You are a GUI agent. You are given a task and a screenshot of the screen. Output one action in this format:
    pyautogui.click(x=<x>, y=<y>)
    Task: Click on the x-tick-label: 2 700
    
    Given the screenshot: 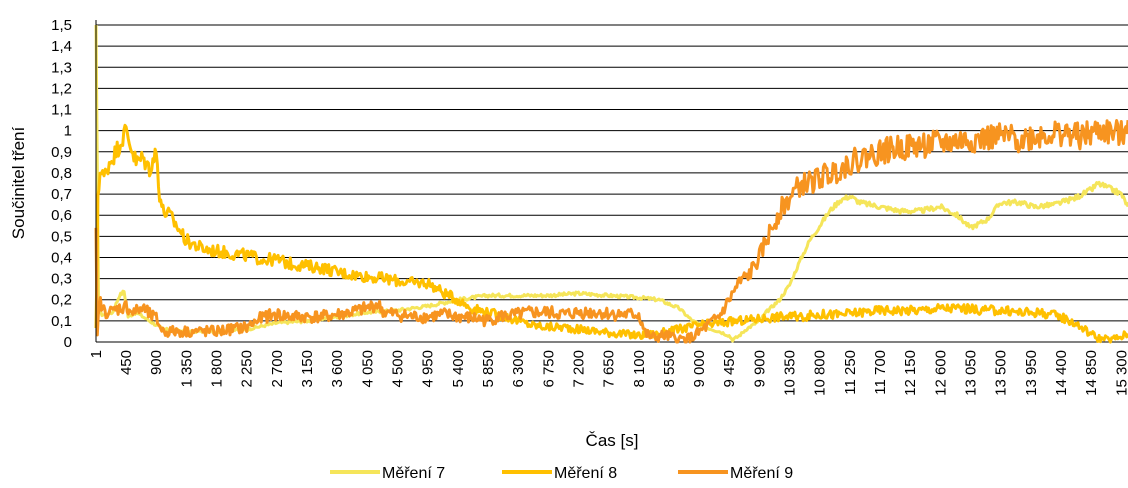 What is the action you would take?
    pyautogui.click(x=277, y=369)
    